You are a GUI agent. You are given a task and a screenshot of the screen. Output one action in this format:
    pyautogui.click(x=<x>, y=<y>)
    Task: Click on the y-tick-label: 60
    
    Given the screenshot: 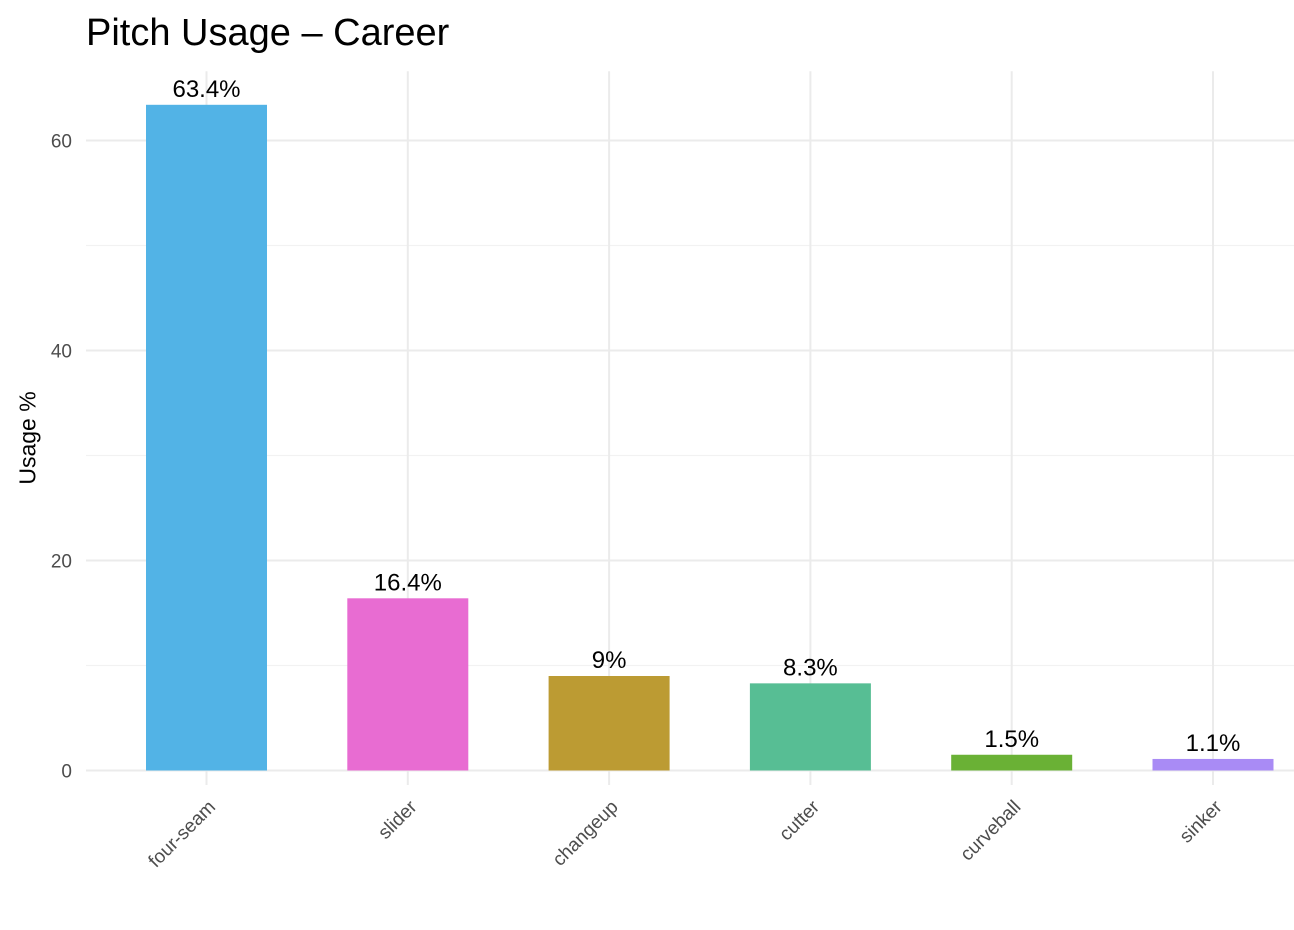 What is the action you would take?
    pyautogui.click(x=61, y=142)
    